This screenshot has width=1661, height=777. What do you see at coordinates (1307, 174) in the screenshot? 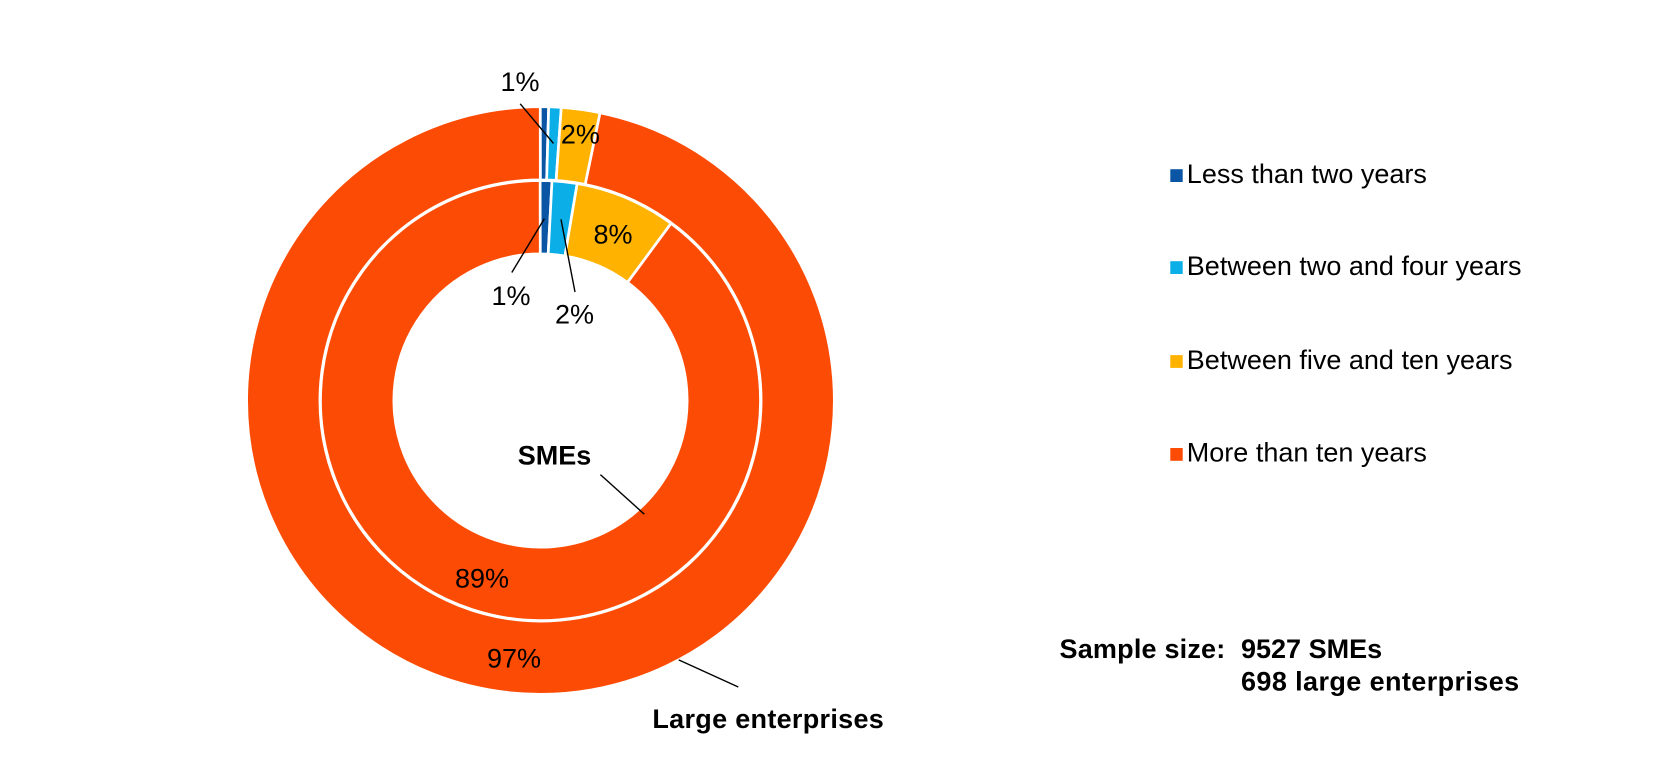
I see `svg-text: Less than two years` at bounding box center [1307, 174].